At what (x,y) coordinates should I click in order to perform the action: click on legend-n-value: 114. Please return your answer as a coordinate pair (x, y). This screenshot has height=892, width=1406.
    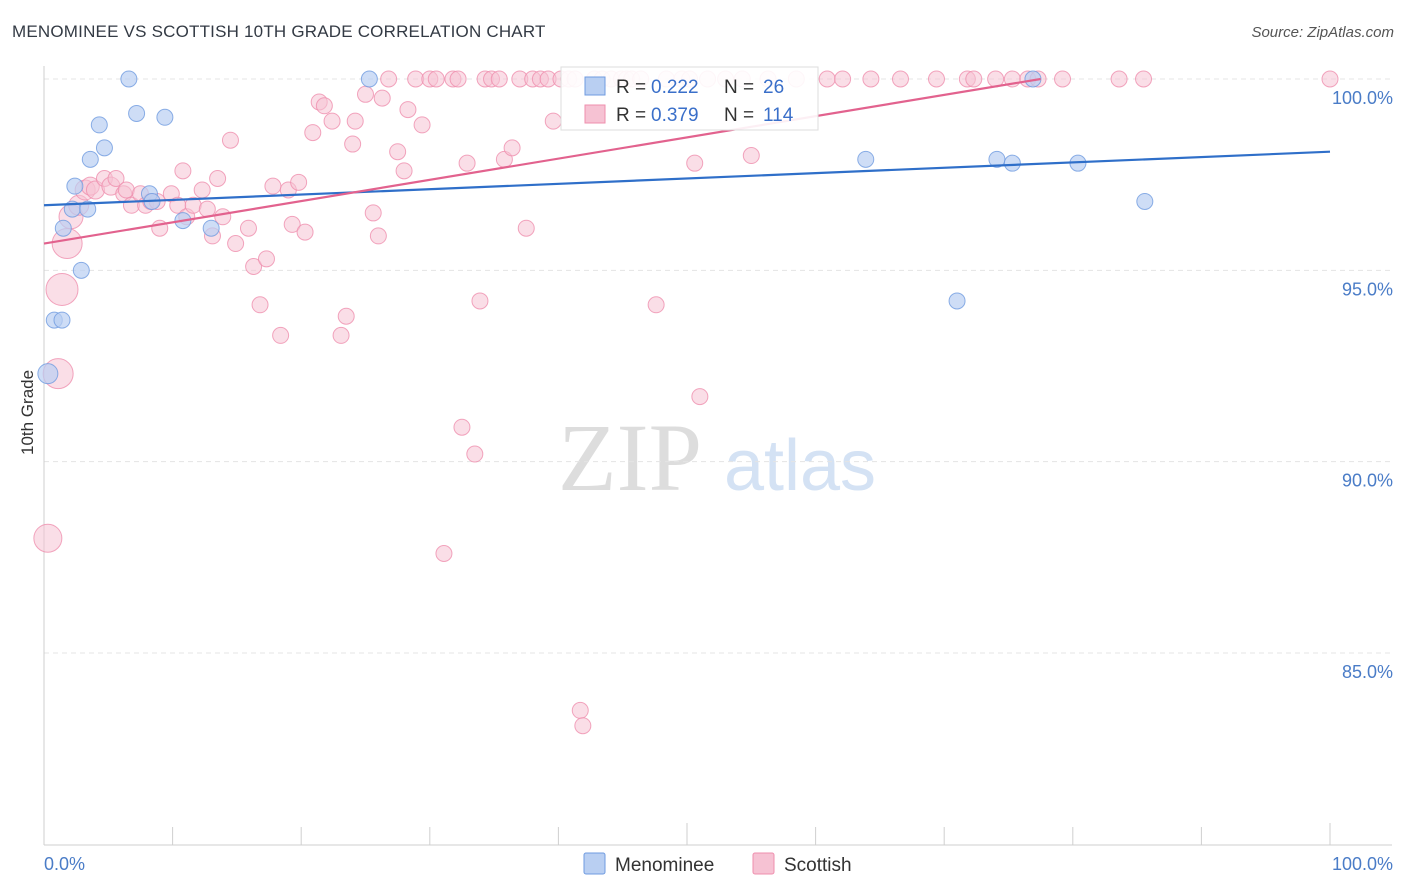
    Looking at the image, I should click on (778, 115).